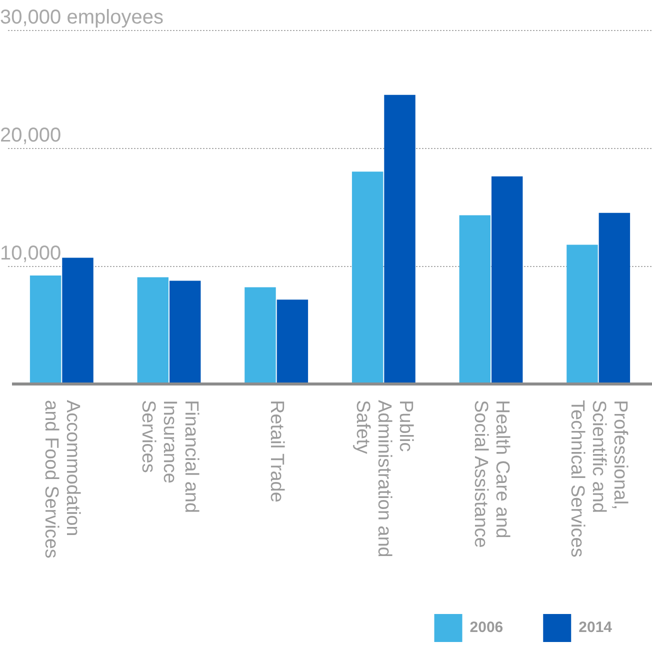  Describe the element at coordinates (115, 17) in the screenshot. I see `y-axis-title: employees` at that location.